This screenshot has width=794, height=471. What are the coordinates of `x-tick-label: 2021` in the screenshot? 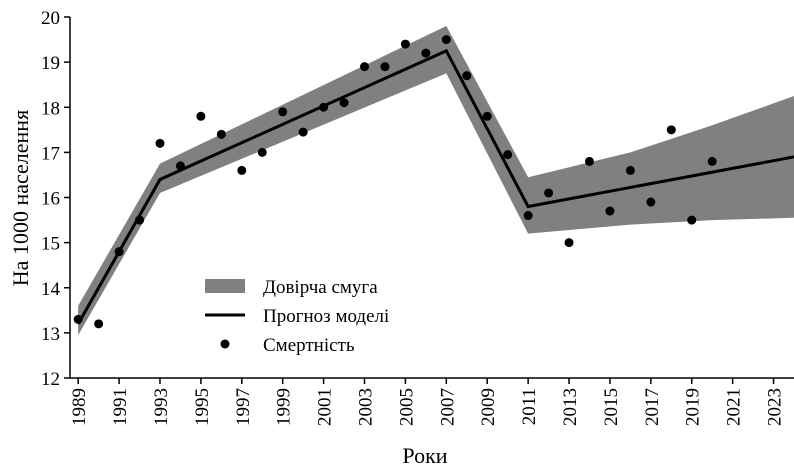 It's located at (734, 407).